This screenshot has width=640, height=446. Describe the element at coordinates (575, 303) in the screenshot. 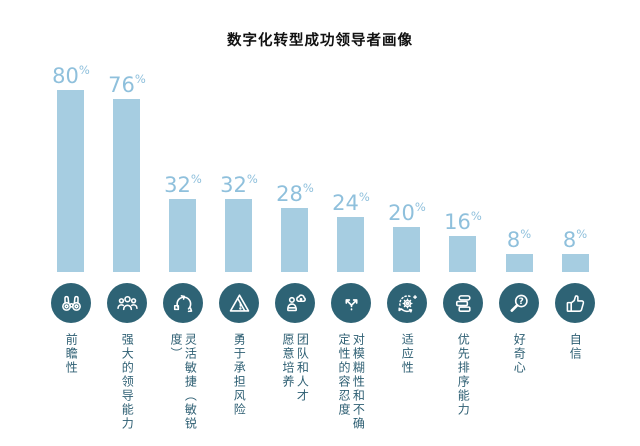

I see `thumbs-up-icon` at that location.